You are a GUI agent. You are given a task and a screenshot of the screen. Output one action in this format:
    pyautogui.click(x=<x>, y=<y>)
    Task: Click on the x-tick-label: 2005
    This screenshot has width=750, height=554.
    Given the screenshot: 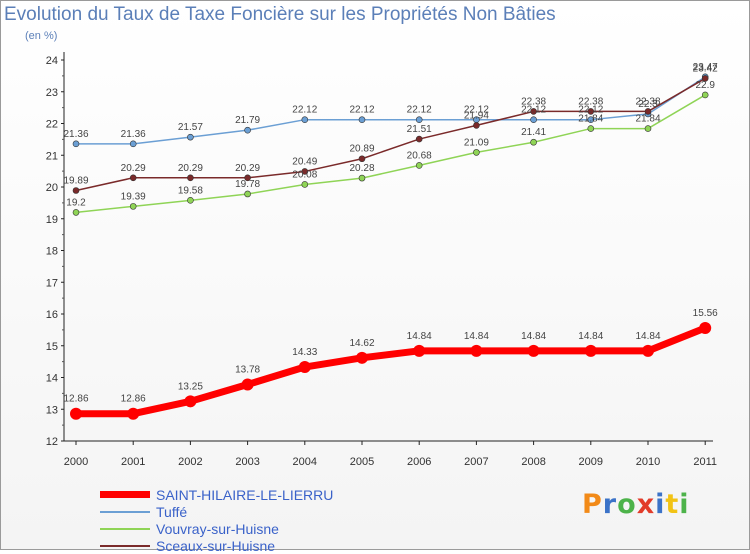 What is the action you would take?
    pyautogui.click(x=362, y=462)
    